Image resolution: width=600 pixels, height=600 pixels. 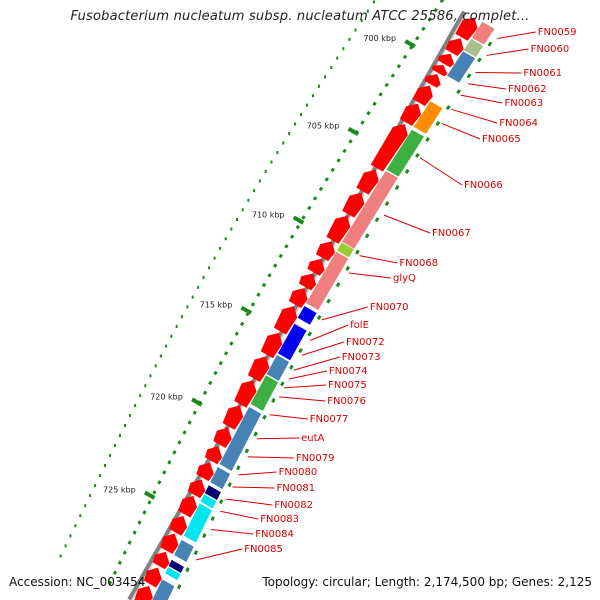 I want to click on ruler-label: 720 kbp, so click(x=166, y=396).